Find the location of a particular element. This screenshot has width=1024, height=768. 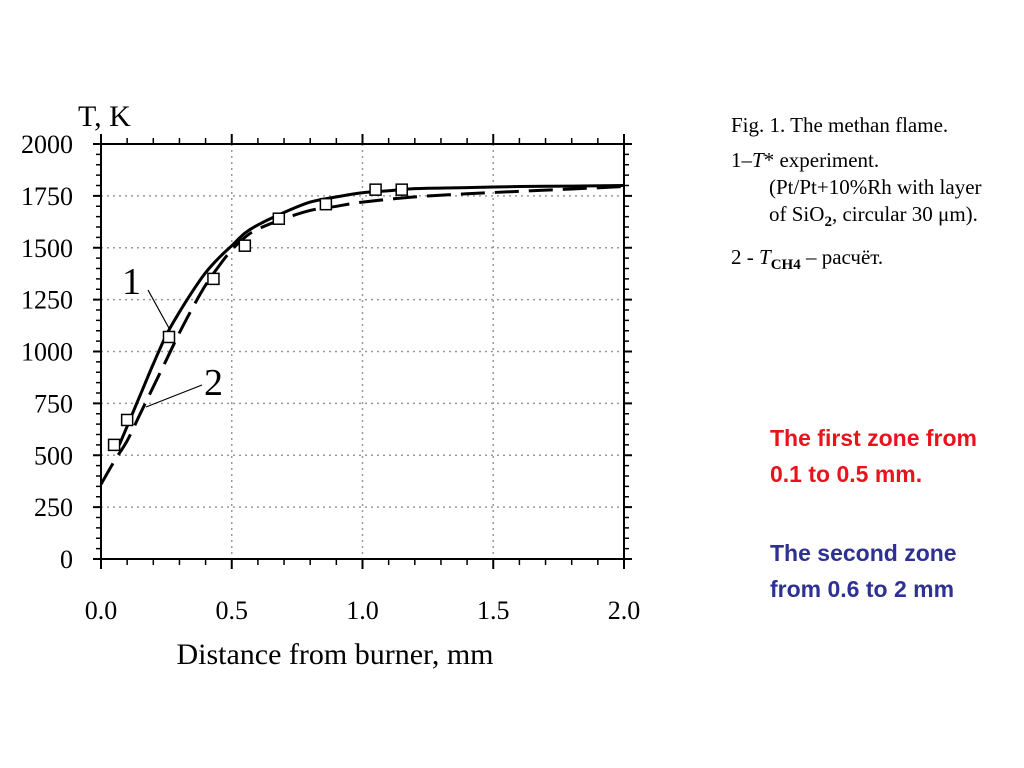

y-axis-title: T, K is located at coordinates (104, 116).